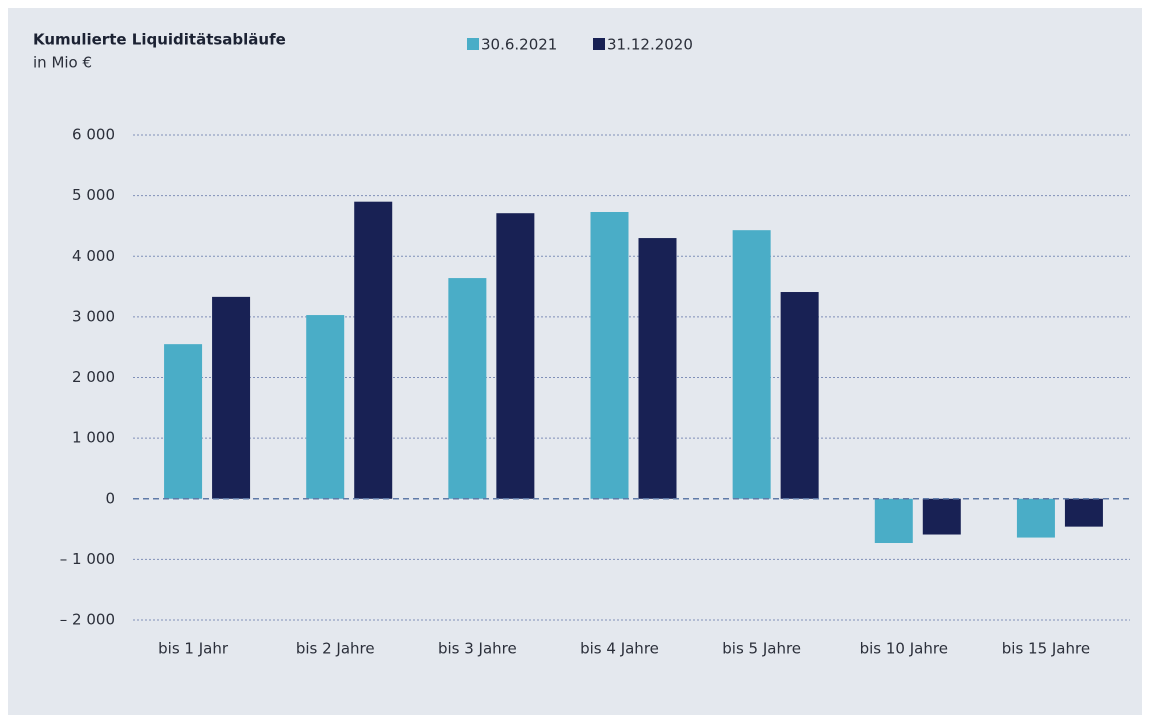 This screenshot has height=723, width=1150. Describe the element at coordinates (87, 559) in the screenshot. I see `y-tick-label: – 1 000` at that location.